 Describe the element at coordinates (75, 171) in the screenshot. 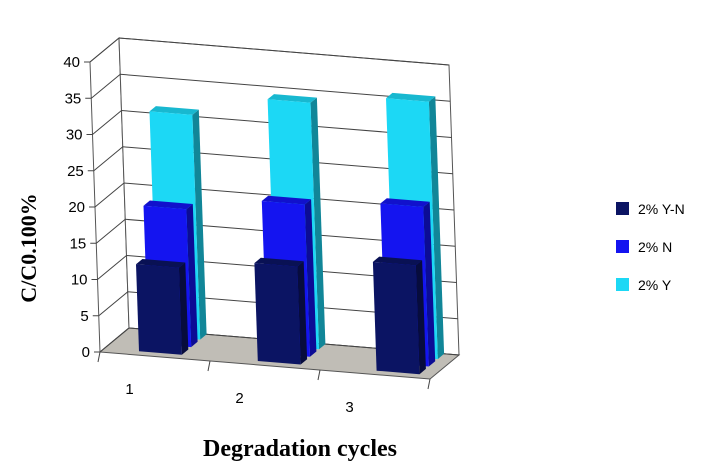

I see `y-tick-label: 25` at that location.